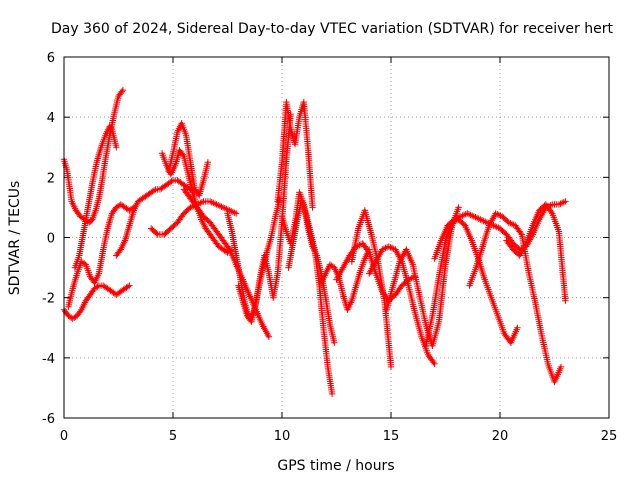 The width and height of the screenshot is (640, 480). Describe the element at coordinates (500, 436) in the screenshot. I see `x-tick-label: 20` at that location.